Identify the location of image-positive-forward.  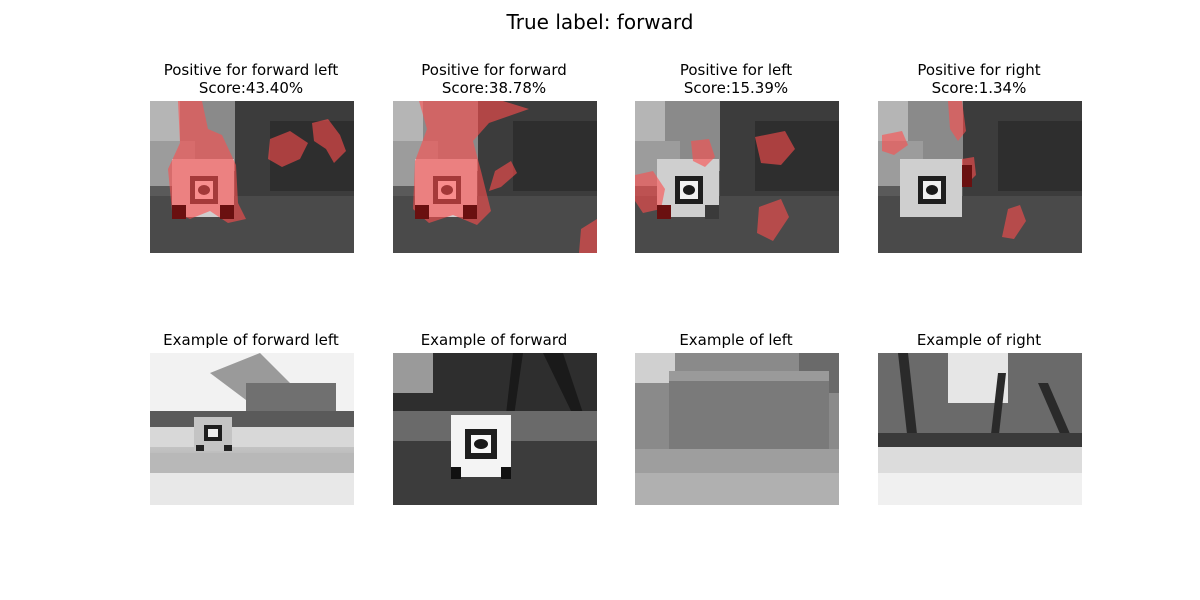
(495, 177).